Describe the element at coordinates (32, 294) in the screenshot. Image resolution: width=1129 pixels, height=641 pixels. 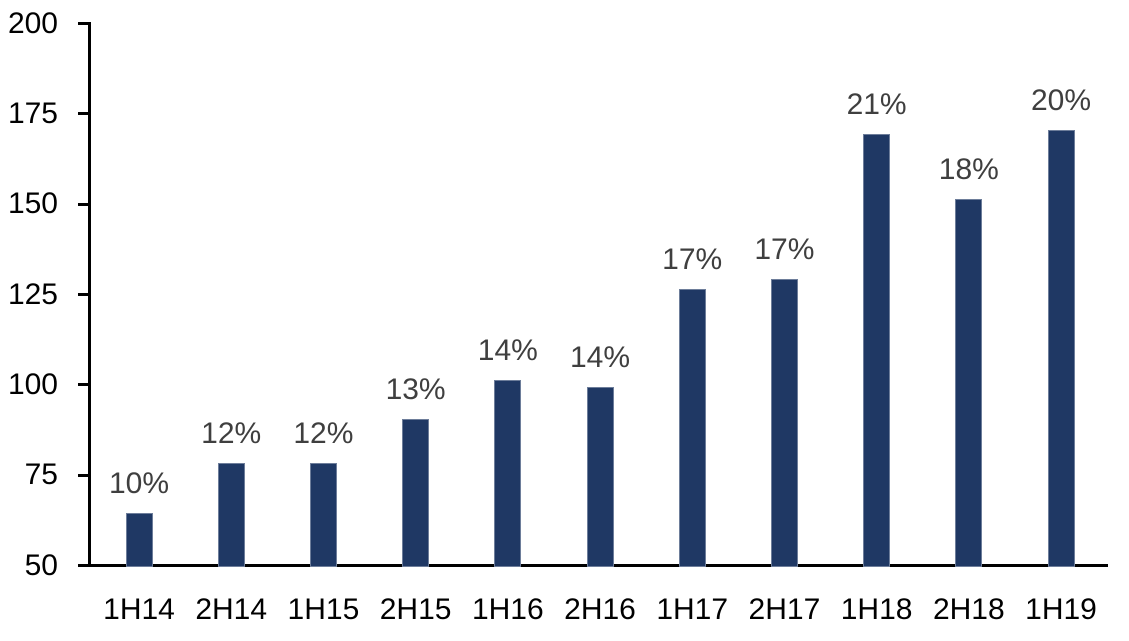
I see `y-axis-label: 125` at that location.